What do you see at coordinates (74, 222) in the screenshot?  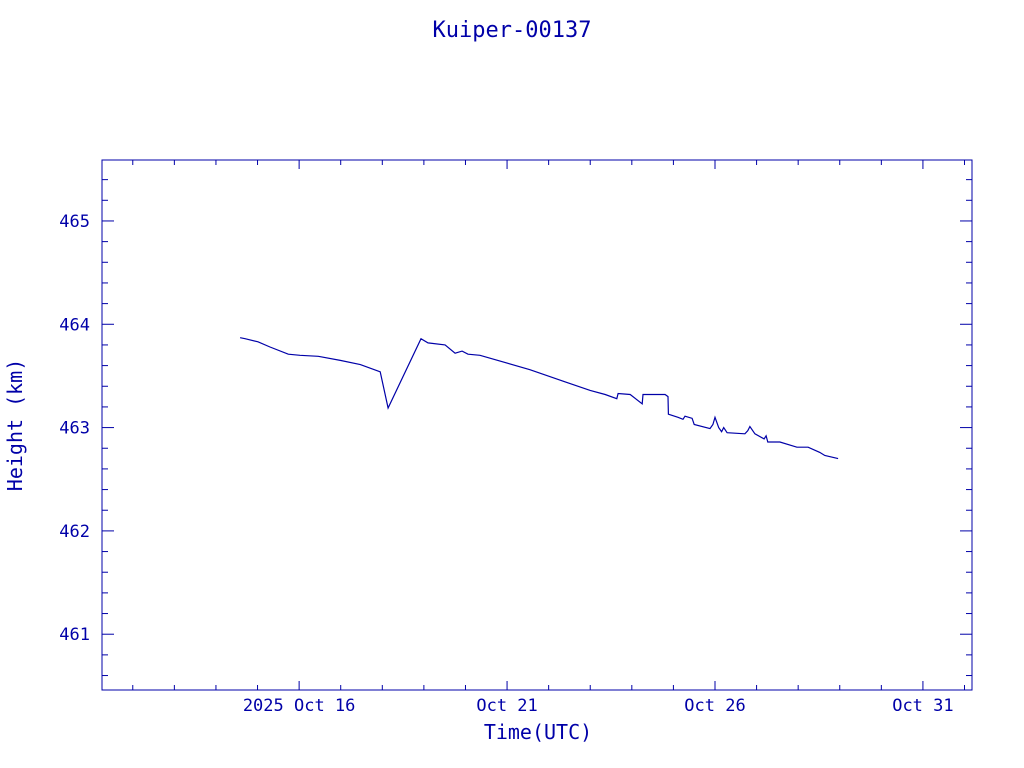 I see `y-tick-label: 465` at bounding box center [74, 222].